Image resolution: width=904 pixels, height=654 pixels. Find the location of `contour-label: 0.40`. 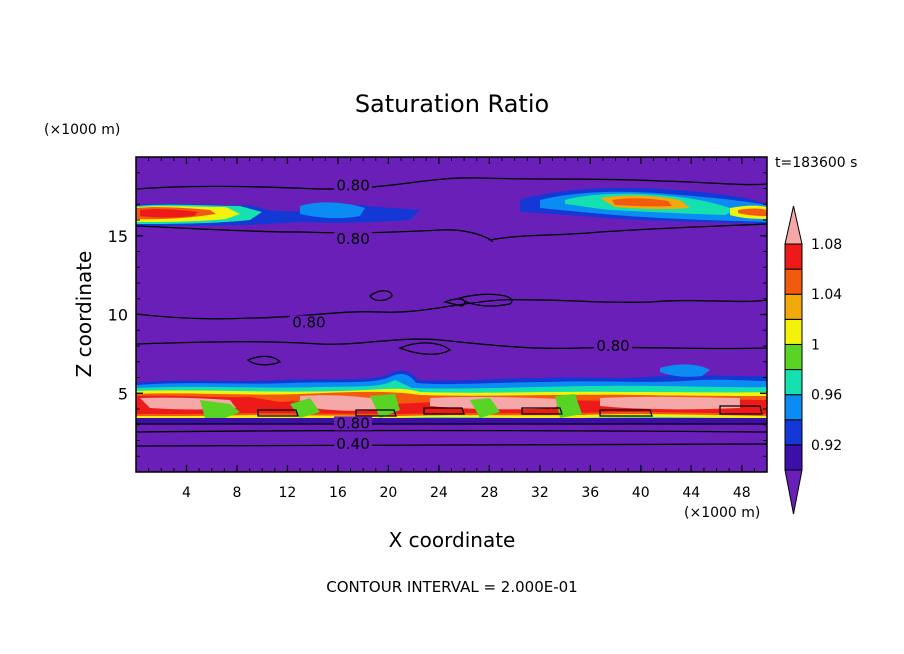

contour-label: 0.40 is located at coordinates (352, 444).